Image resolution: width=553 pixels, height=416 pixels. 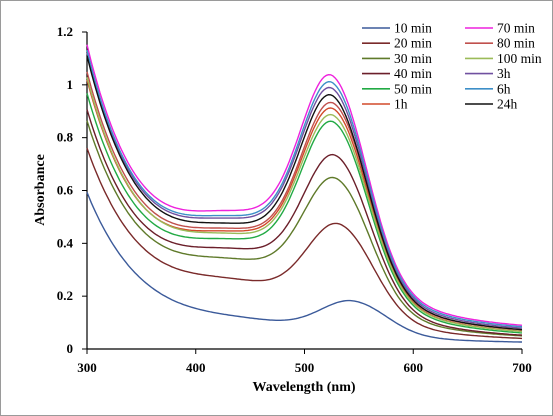 What do you see at coordinates (65, 295) in the screenshot?
I see `y-tick-label: 0.2` at bounding box center [65, 295].